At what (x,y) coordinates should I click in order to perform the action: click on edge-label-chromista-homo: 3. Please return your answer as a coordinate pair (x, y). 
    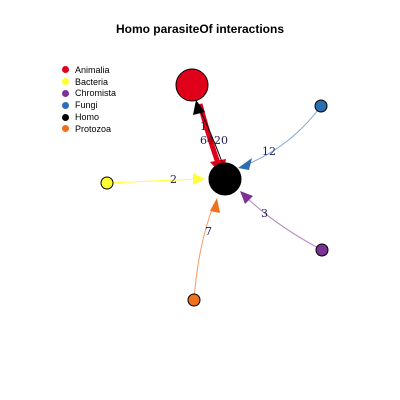
    Looking at the image, I should click on (264, 213).